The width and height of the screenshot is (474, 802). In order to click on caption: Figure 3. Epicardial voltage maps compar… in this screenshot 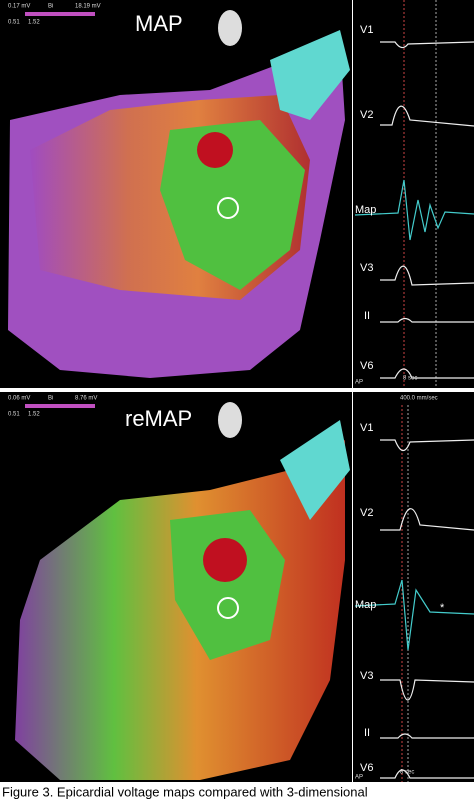, I will do `click(185, 791)`.